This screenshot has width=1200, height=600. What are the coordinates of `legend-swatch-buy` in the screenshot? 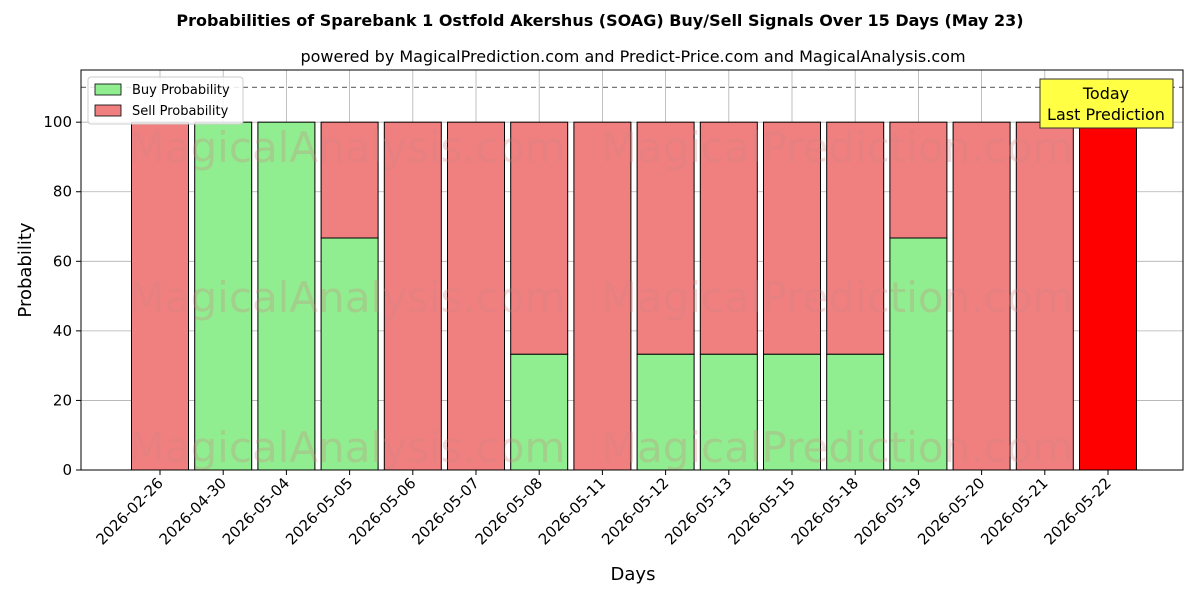 It's located at (108, 89).